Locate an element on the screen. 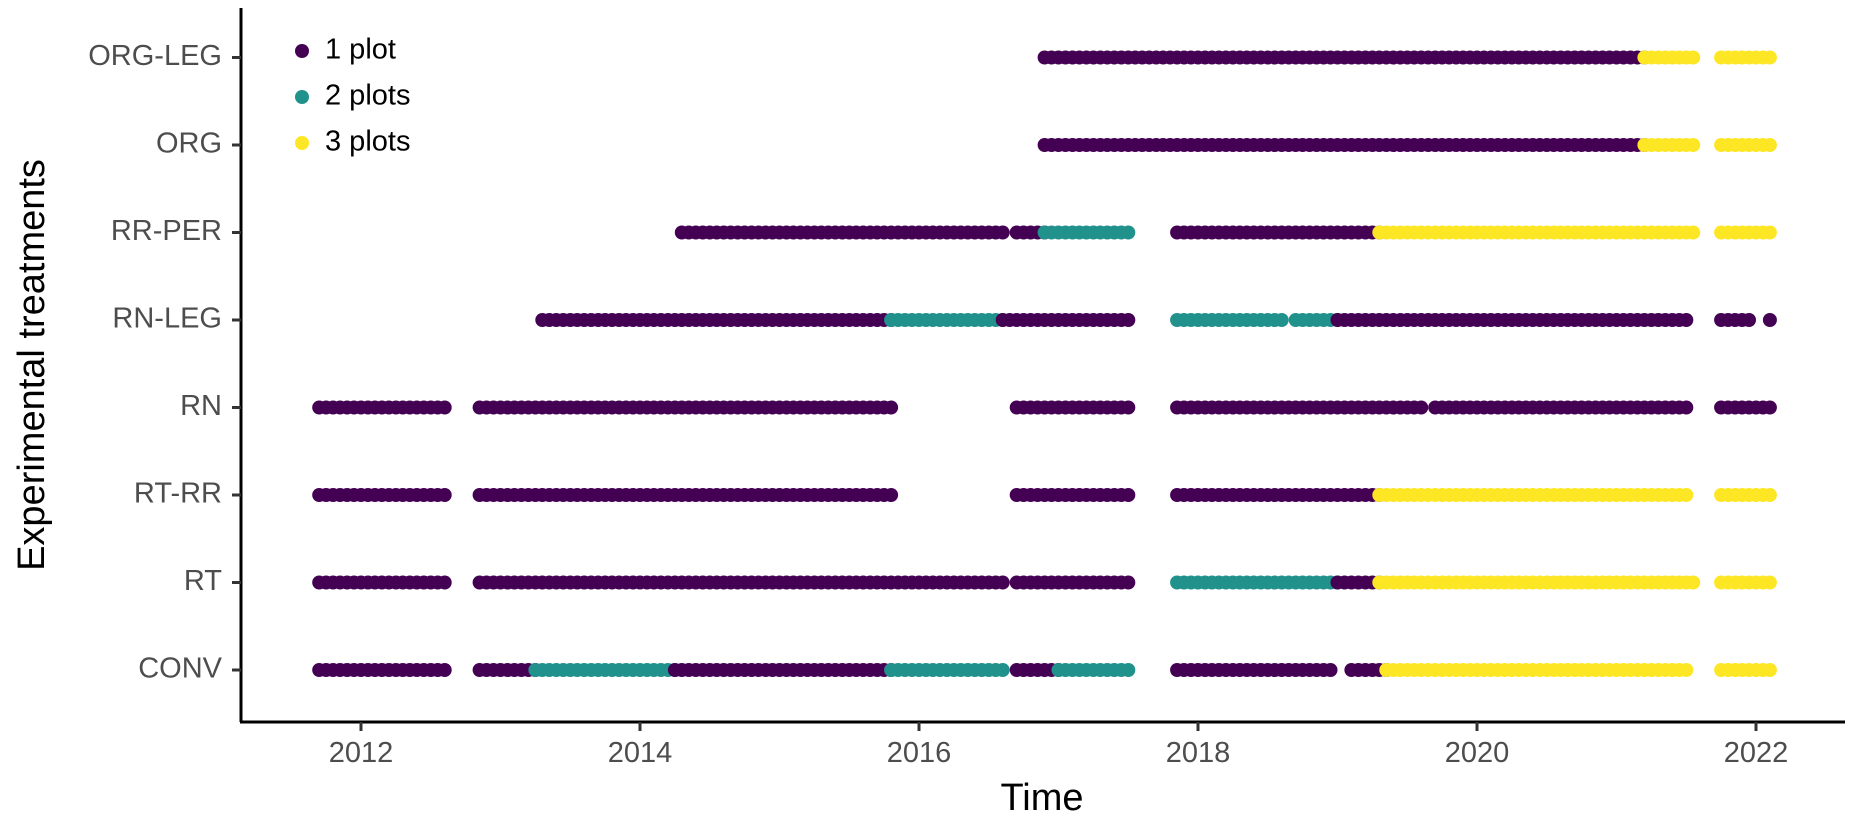 The height and width of the screenshot is (821, 1850). y-tick-label: RT is located at coordinates (203, 581).